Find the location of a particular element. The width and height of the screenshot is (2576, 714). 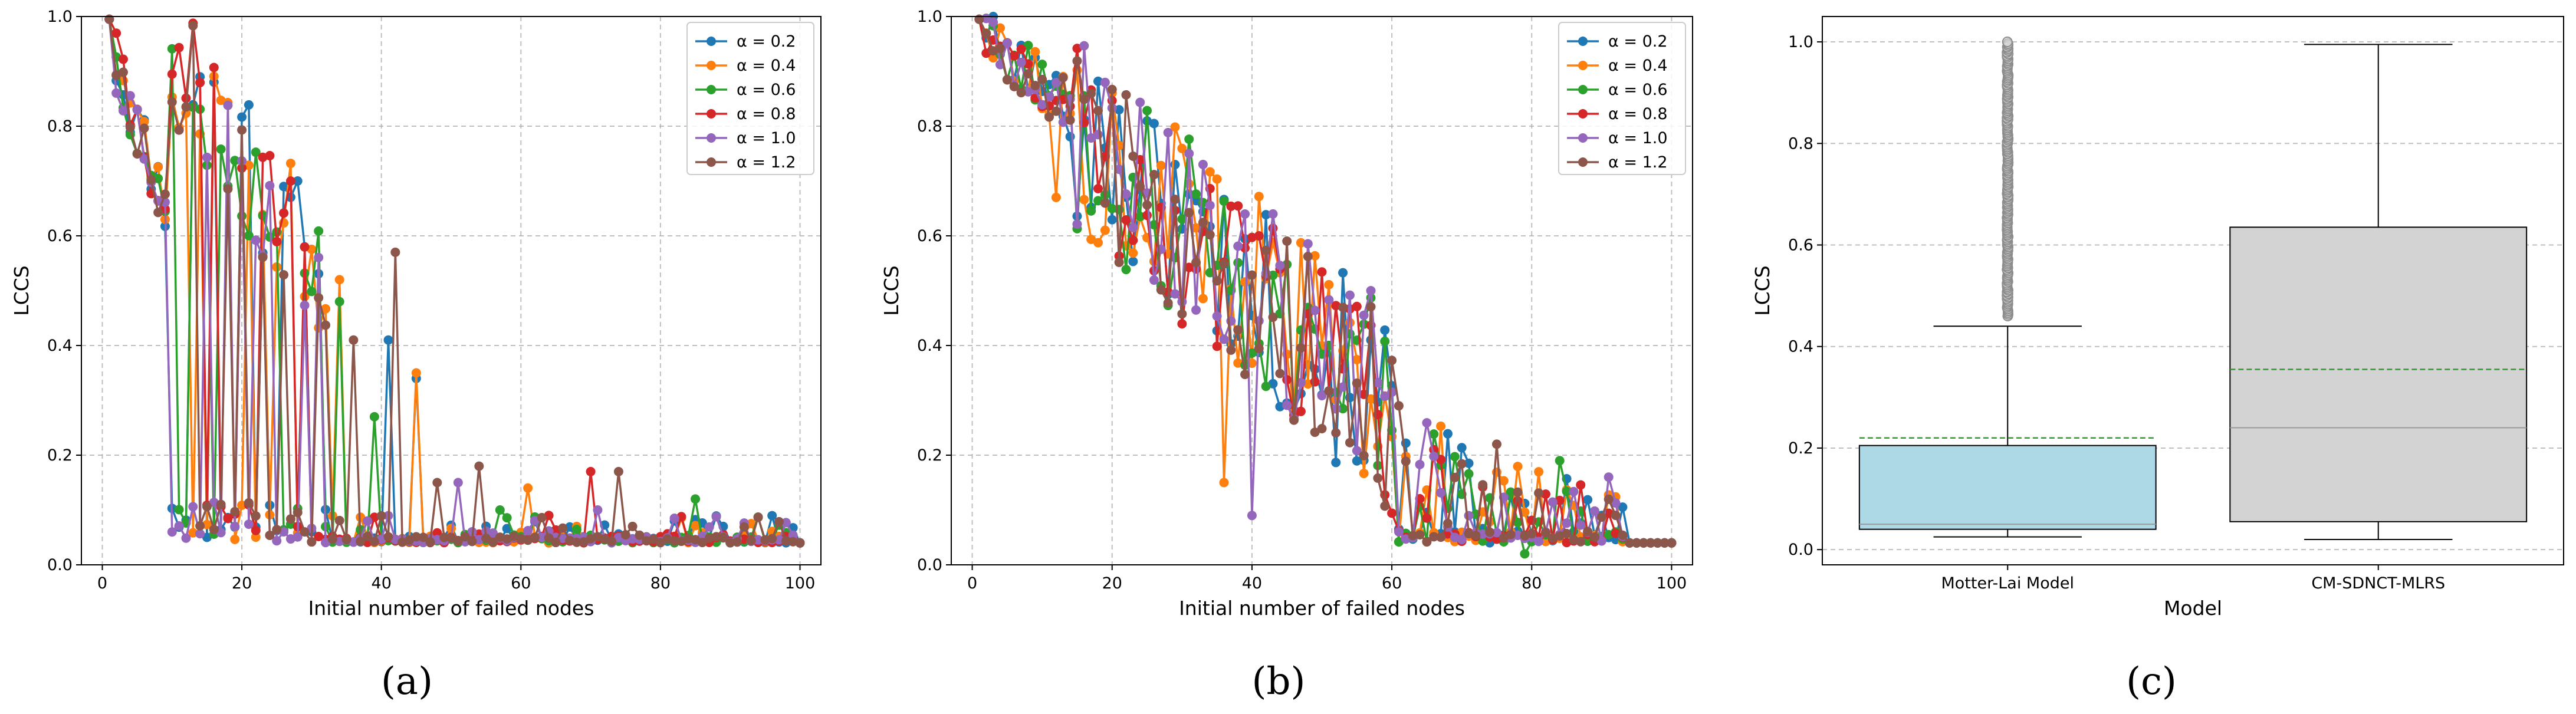

y-tick-label: 0.2 is located at coordinates (930, 455).